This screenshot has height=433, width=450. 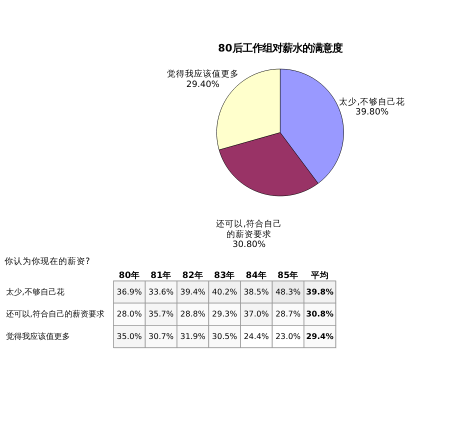 I want to click on x-tick-label: 平均, so click(x=319, y=276).